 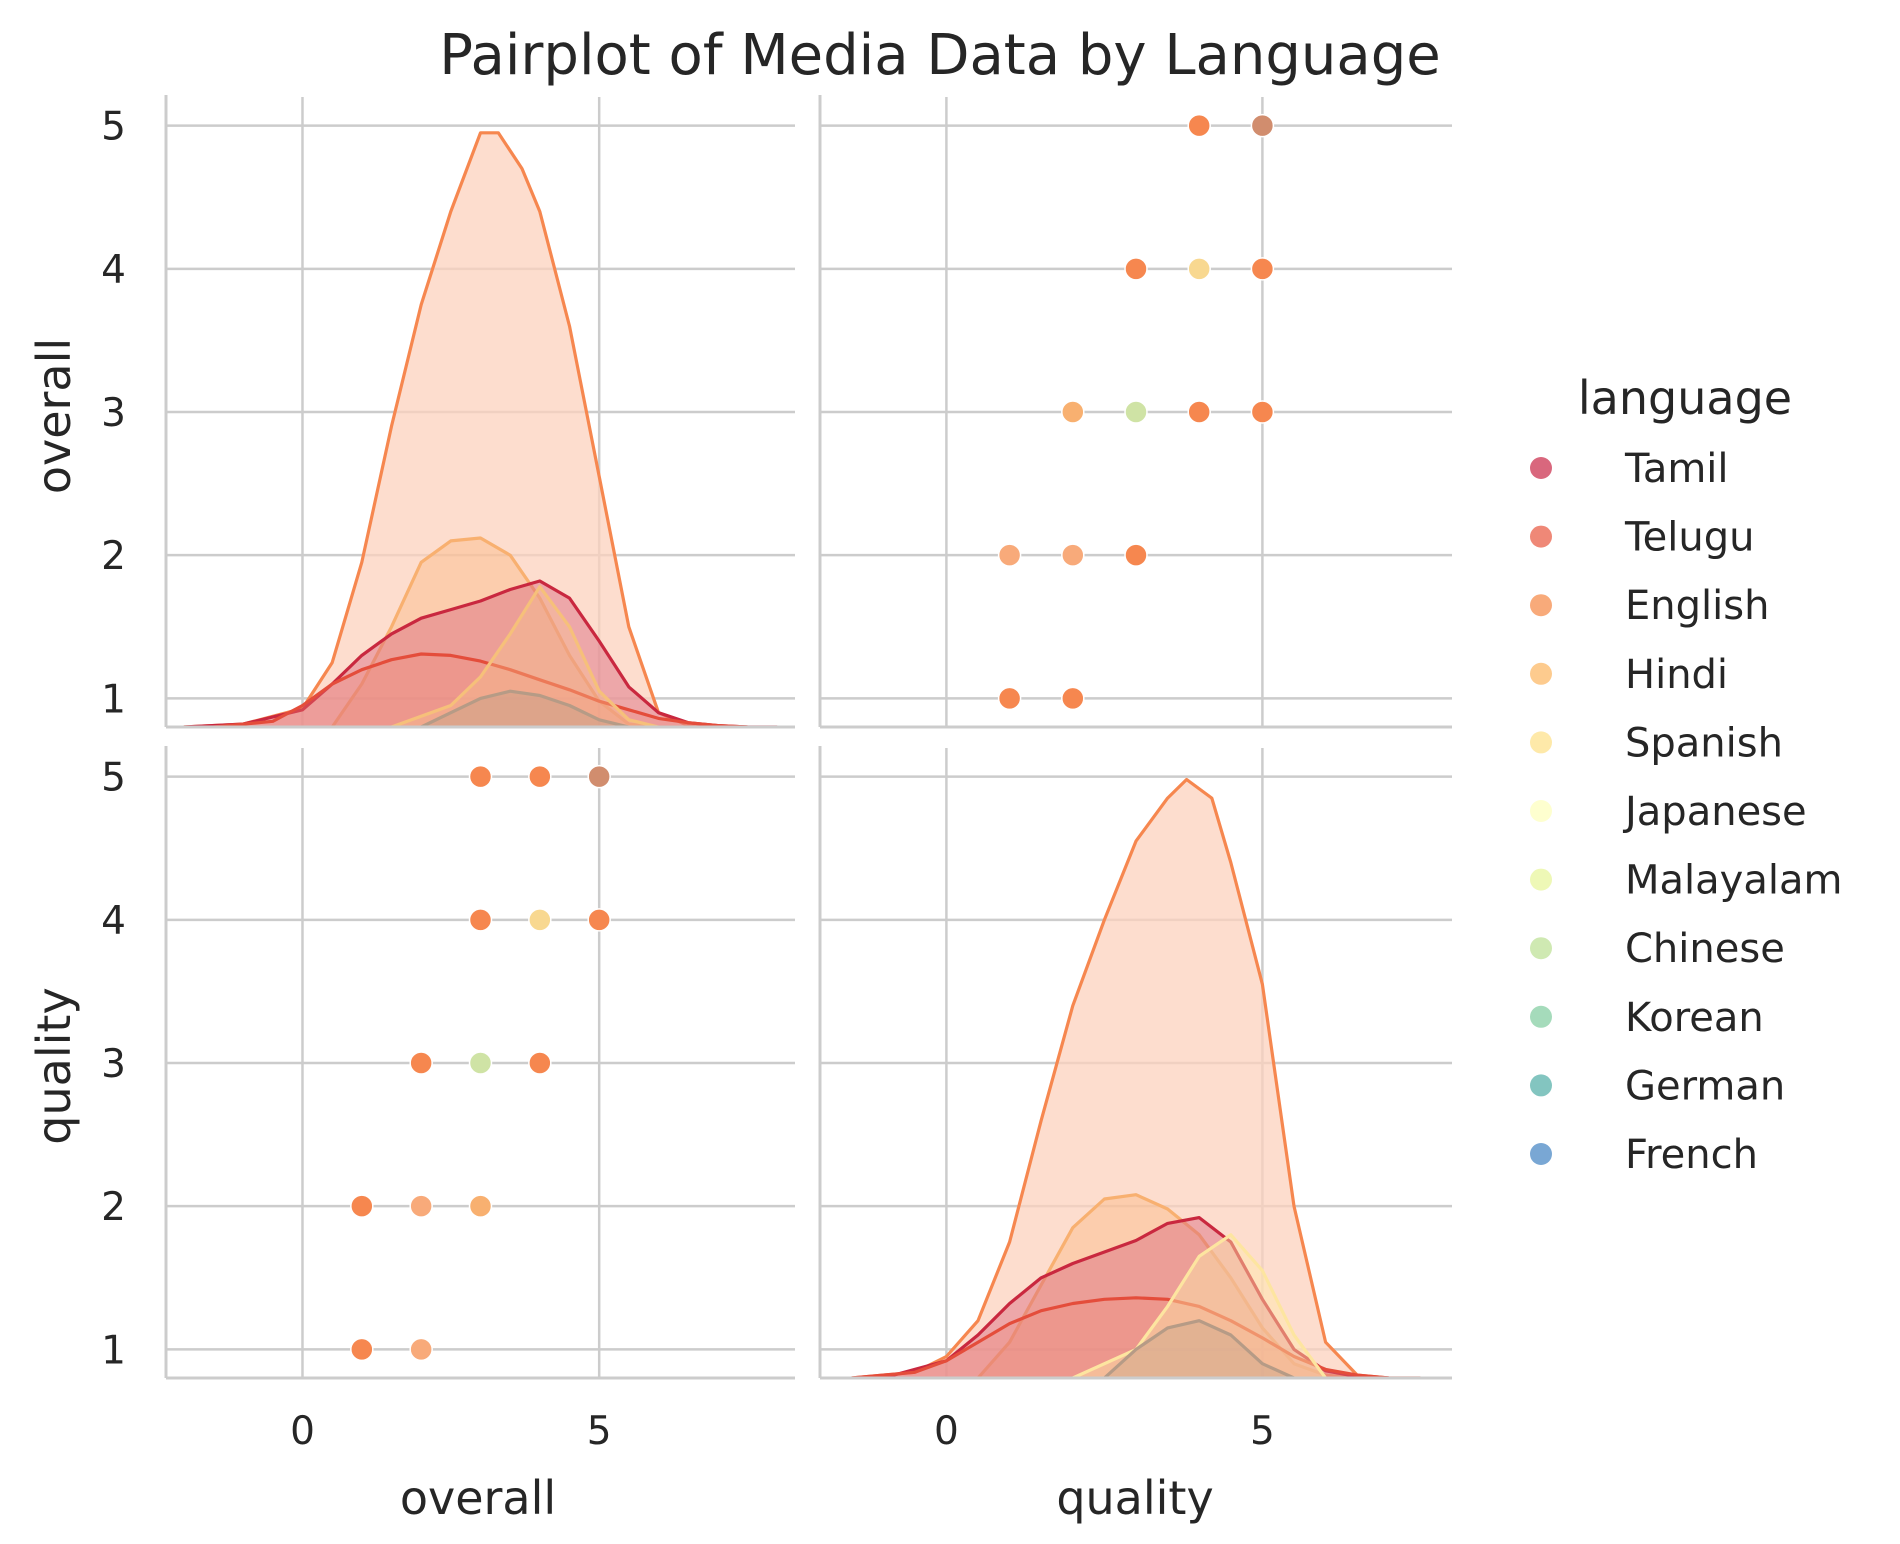 I want to click on y-axis-label-quality: quality, so click(x=54, y=1065).